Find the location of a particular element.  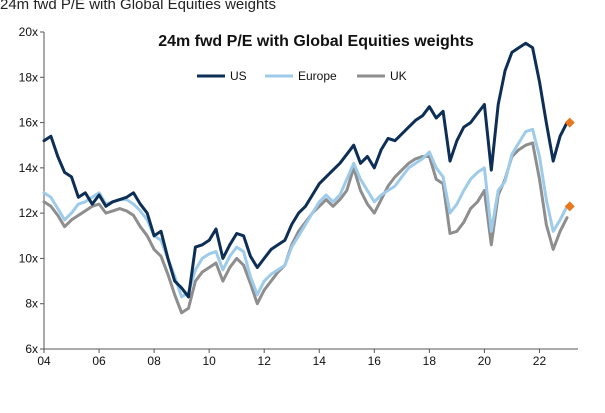

y-tick-label: 6x is located at coordinates (31, 349).